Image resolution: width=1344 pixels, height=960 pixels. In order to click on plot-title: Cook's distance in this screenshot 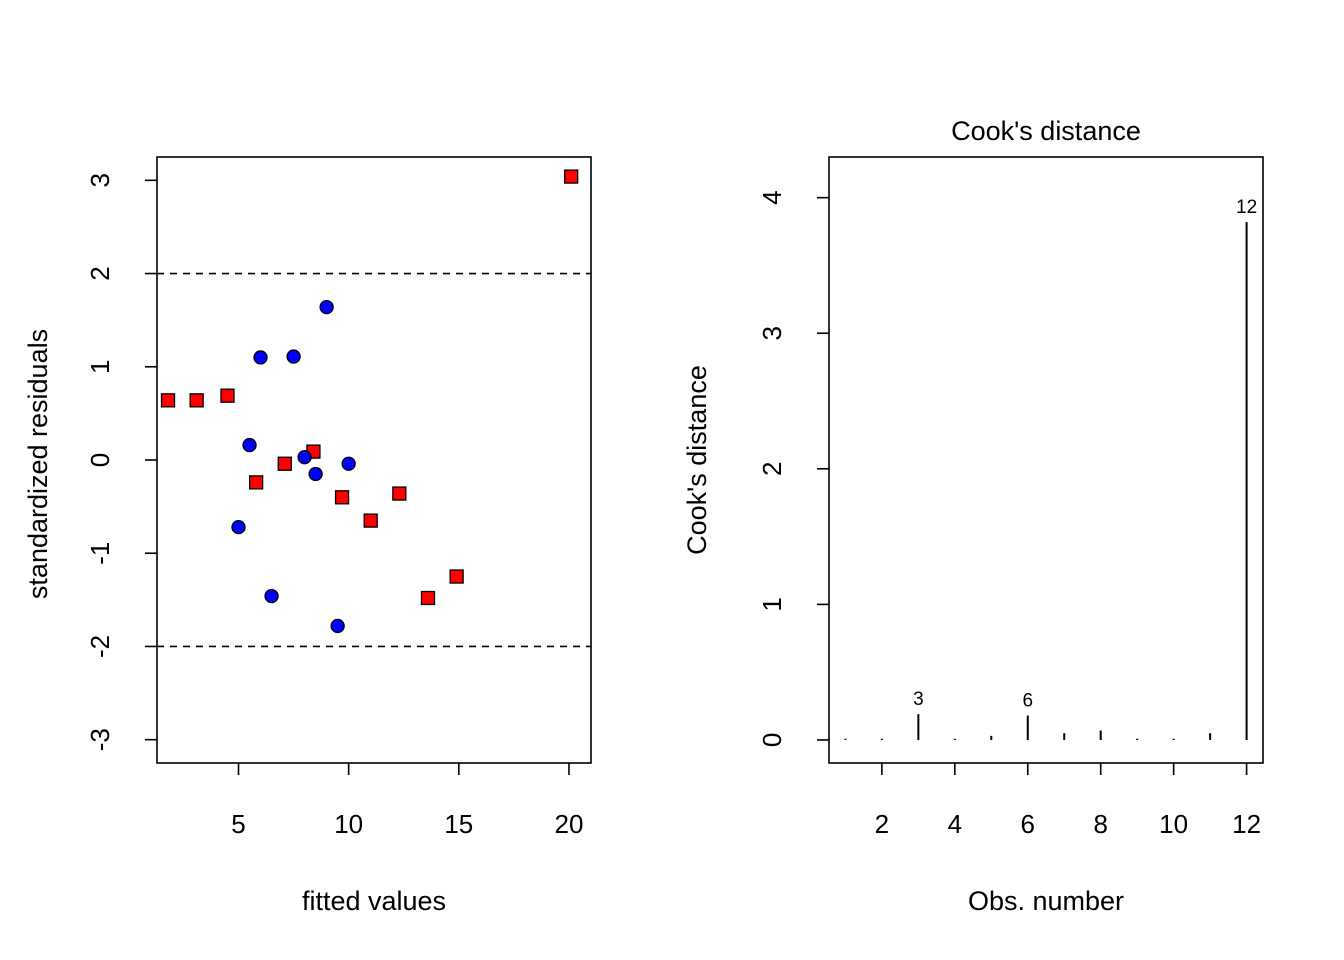, I will do `click(1046, 131)`.